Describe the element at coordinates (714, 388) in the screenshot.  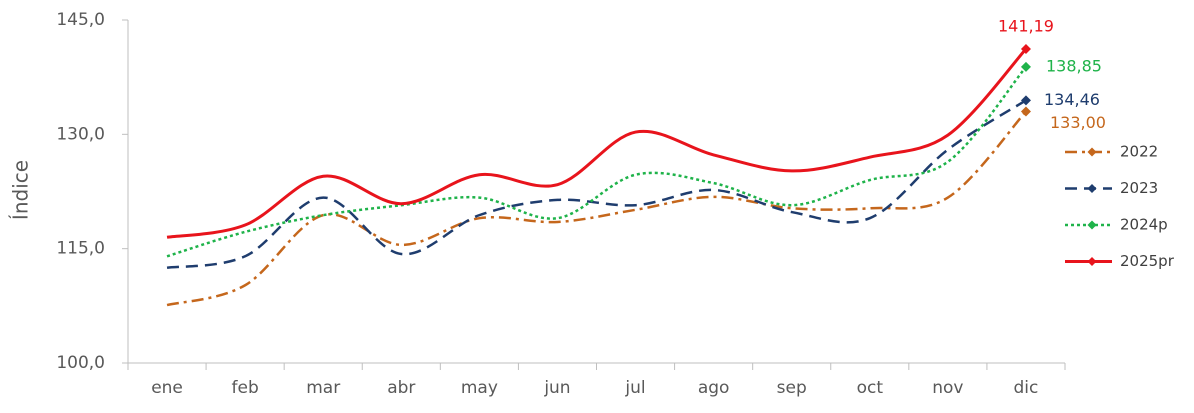
I see `x-tick-label: ago` at that location.